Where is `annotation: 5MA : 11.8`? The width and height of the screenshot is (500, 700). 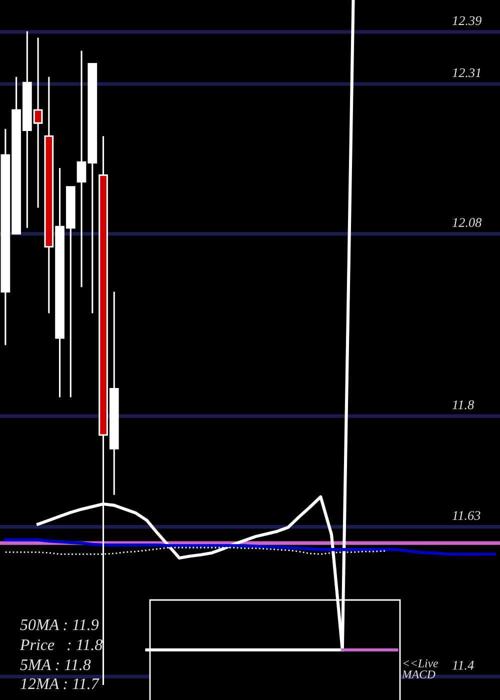
annotation: 5MA : 11.8 is located at coordinates (55, 664).